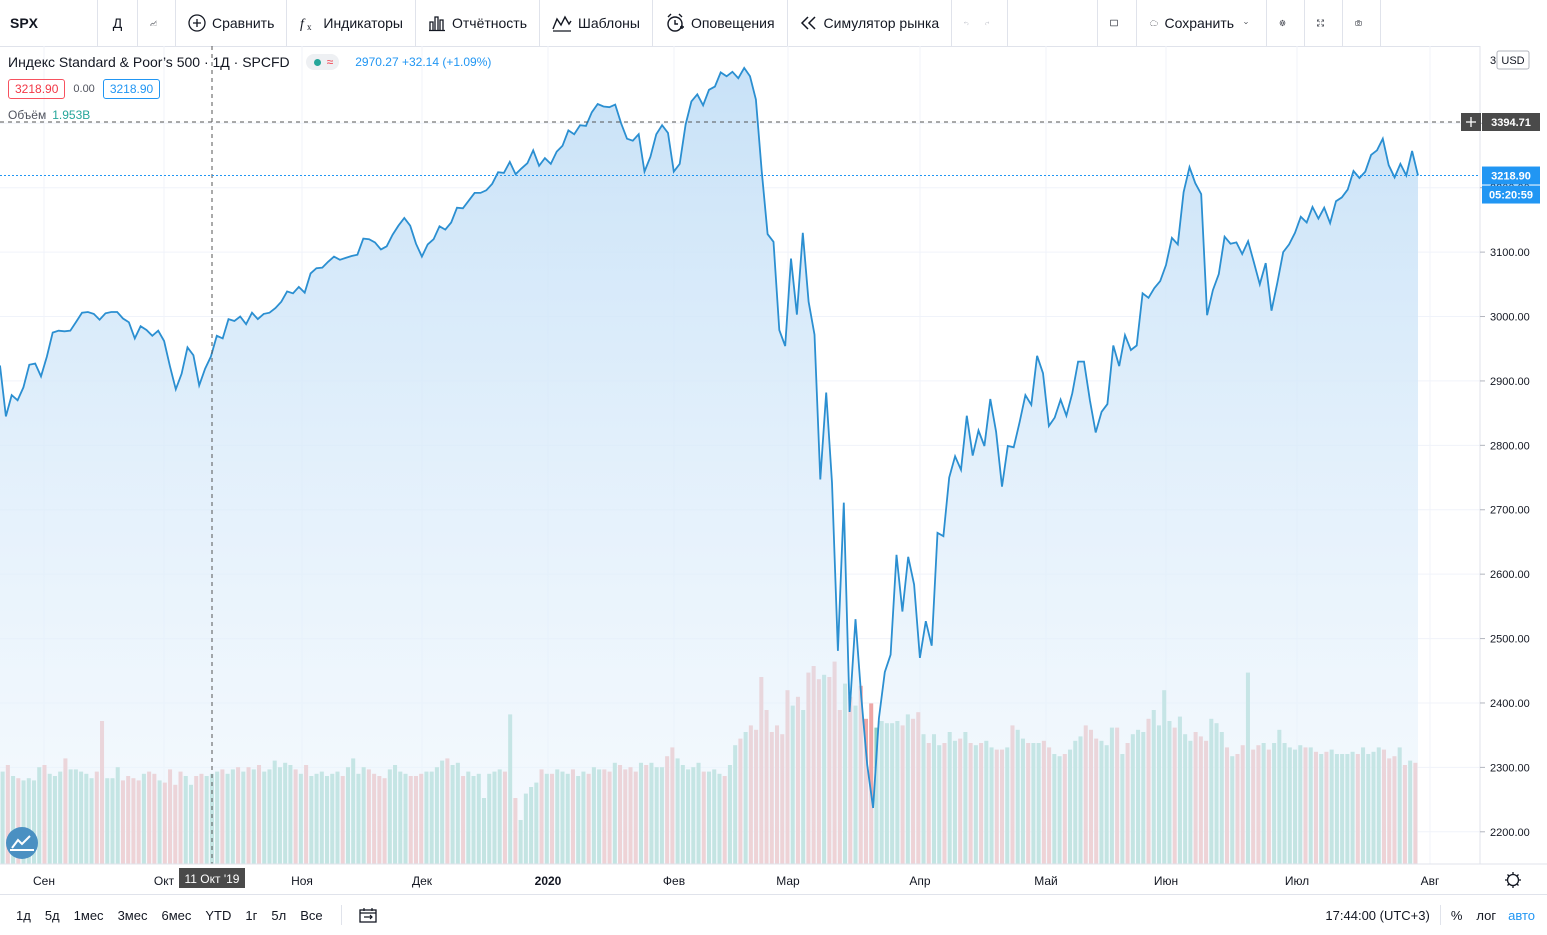 The width and height of the screenshot is (1547, 935). What do you see at coordinates (1511, 196) in the screenshot?
I see `countdown-label: 05:20:59` at bounding box center [1511, 196].